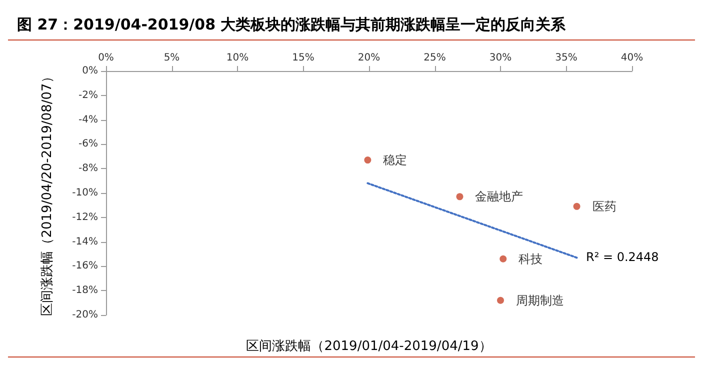 This screenshot has width=703, height=389. I want to click on x-tick-label: 40%, so click(632, 58).